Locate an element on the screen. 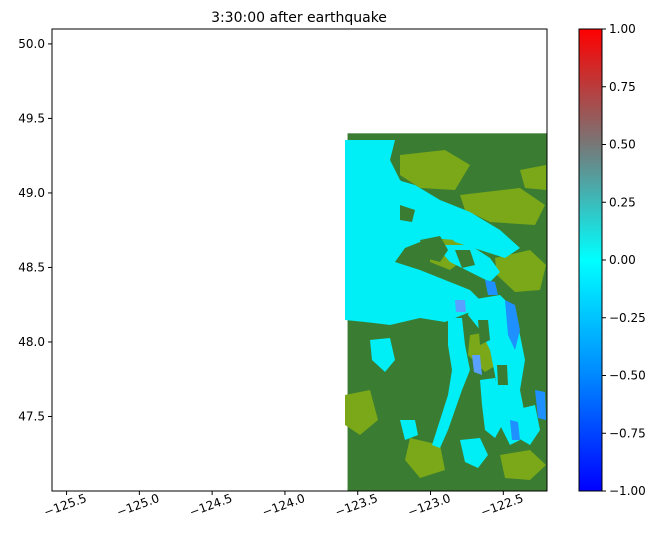 The width and height of the screenshot is (662, 541). colorbar-tick-label: 0.50 is located at coordinates (622, 145).